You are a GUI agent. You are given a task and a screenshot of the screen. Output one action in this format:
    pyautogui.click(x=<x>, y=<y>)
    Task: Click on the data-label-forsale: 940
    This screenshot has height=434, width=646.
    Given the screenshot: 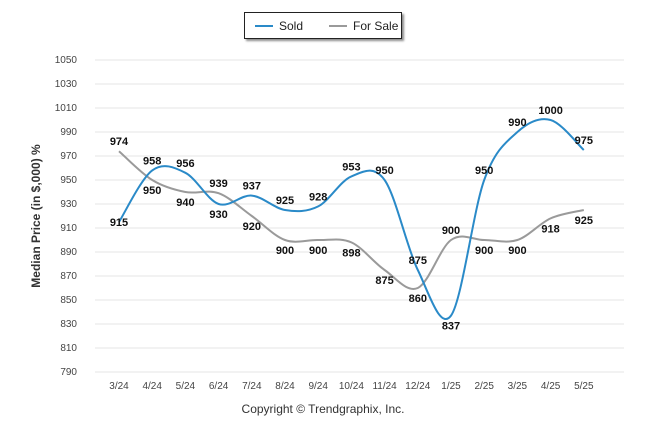 What is the action you would take?
    pyautogui.click(x=185, y=203)
    